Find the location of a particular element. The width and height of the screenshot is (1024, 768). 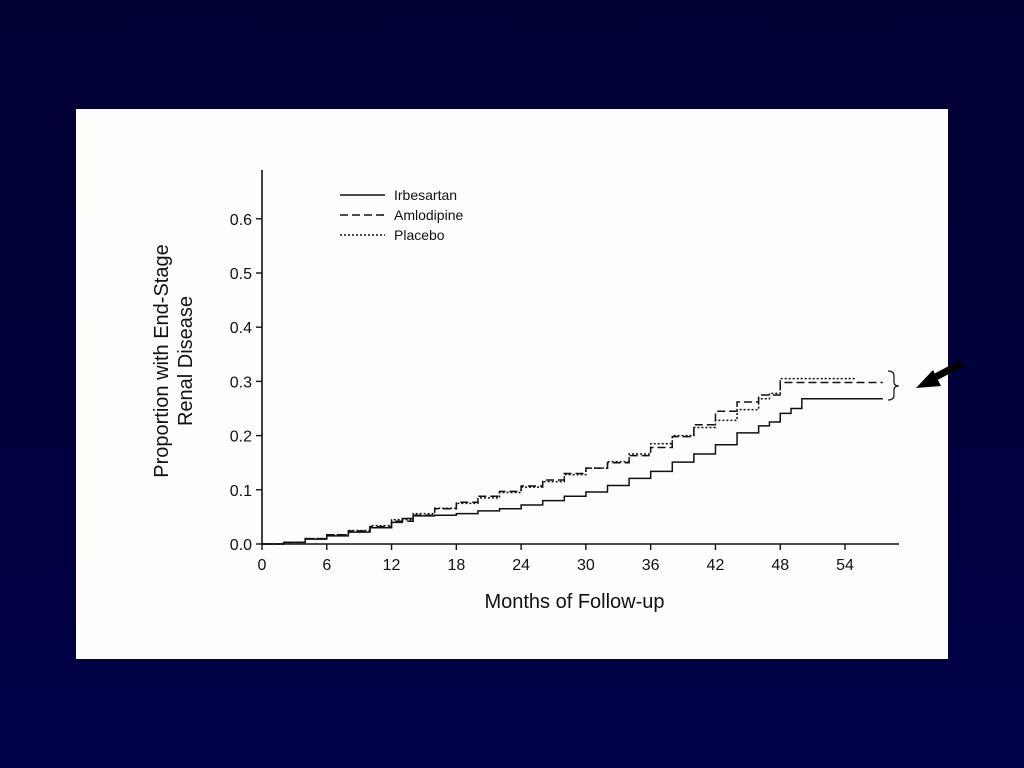

legend-label-amlodipine: Amlodipine is located at coordinates (428, 215).